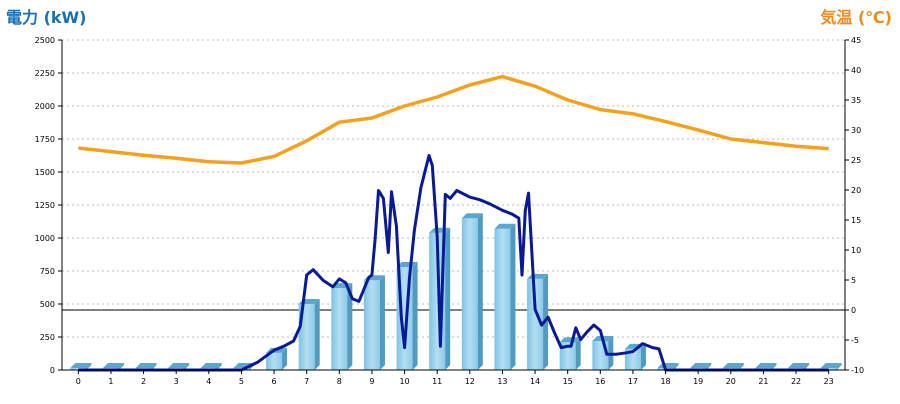 The height and width of the screenshot is (404, 900). Describe the element at coordinates (856, 100) in the screenshot. I see `right-tick-label: 35` at that location.